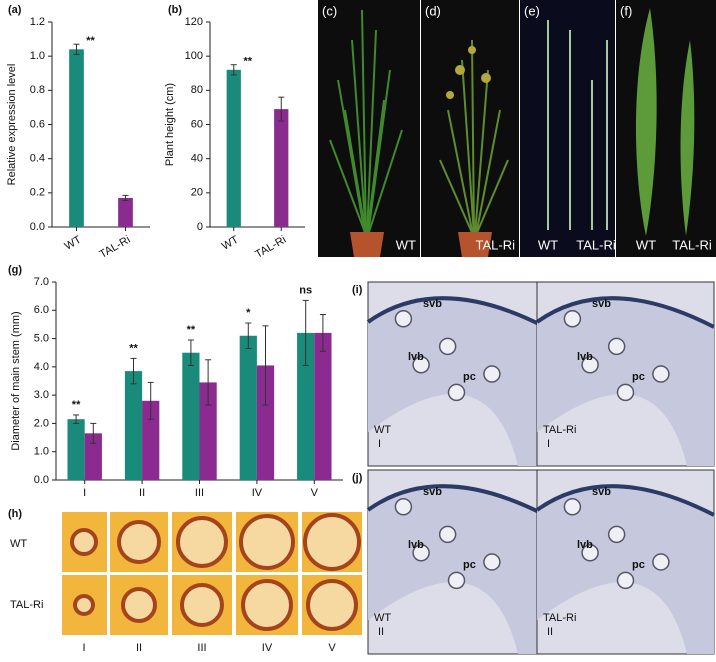 The width and height of the screenshot is (716, 662). What do you see at coordinates (197, 124) in the screenshot?
I see `y-tick-label: 60` at bounding box center [197, 124].